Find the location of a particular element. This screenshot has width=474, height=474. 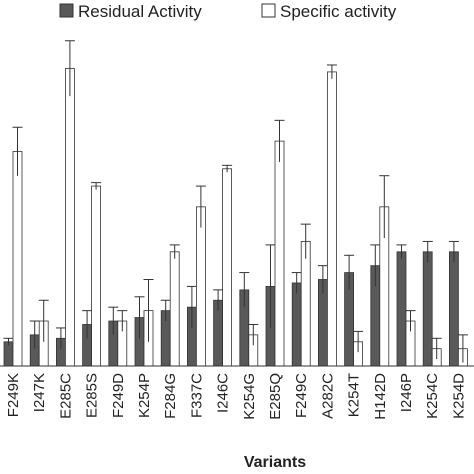

legend-swatch-residual-activity is located at coordinates (66, 10).